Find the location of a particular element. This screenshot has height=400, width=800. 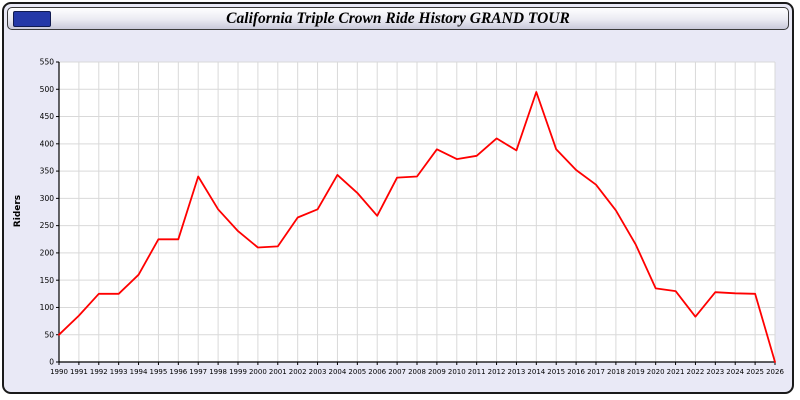

x-tick-label: 1998 is located at coordinates (218, 372).